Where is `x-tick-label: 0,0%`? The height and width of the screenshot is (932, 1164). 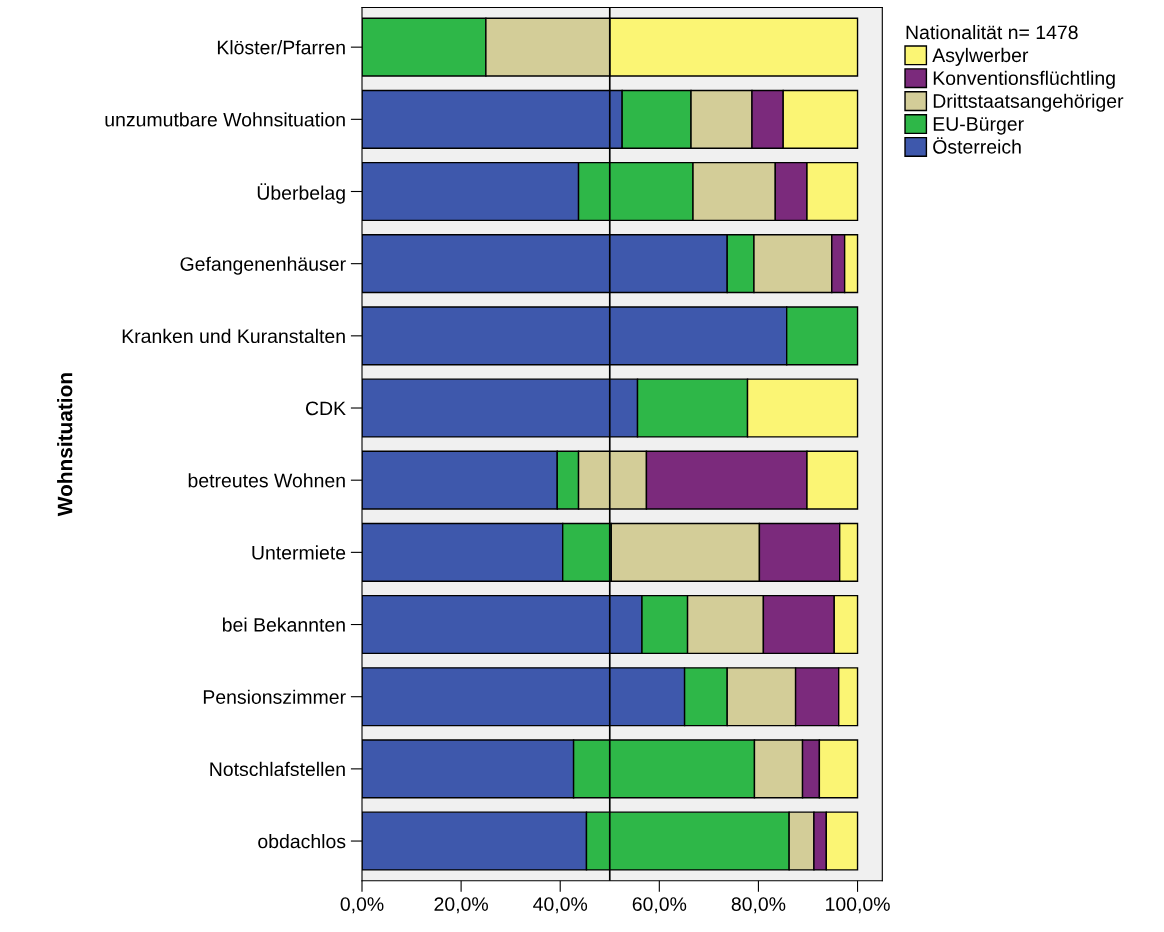 x-tick-label: 0,0% is located at coordinates (362, 905).